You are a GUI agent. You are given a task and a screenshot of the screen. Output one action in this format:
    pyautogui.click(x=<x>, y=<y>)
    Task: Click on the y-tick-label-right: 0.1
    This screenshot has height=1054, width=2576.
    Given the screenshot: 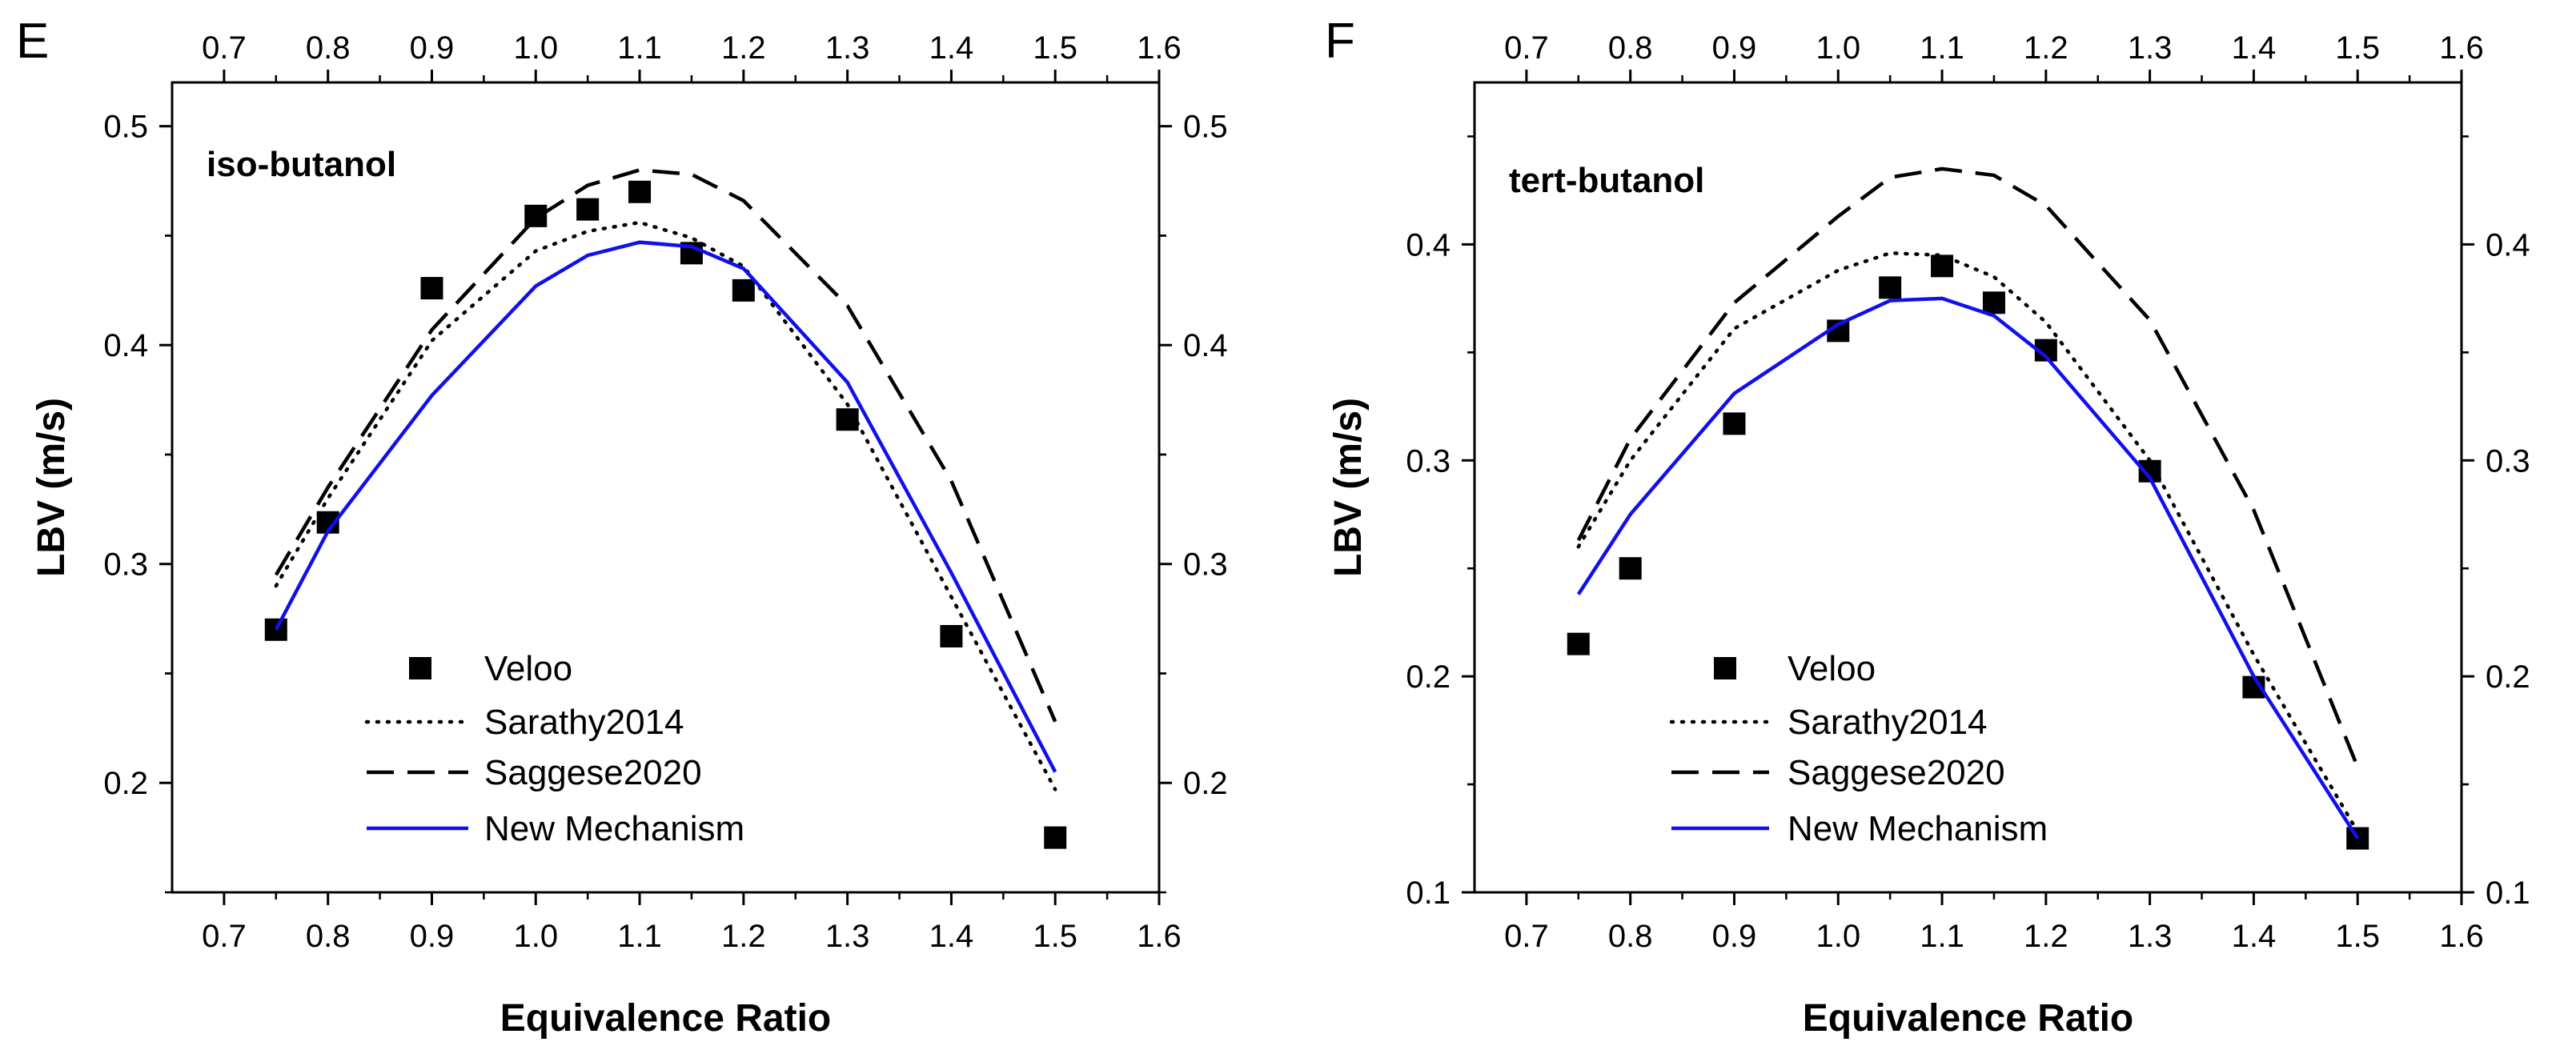 What is the action you would take?
    pyautogui.click(x=2508, y=893)
    